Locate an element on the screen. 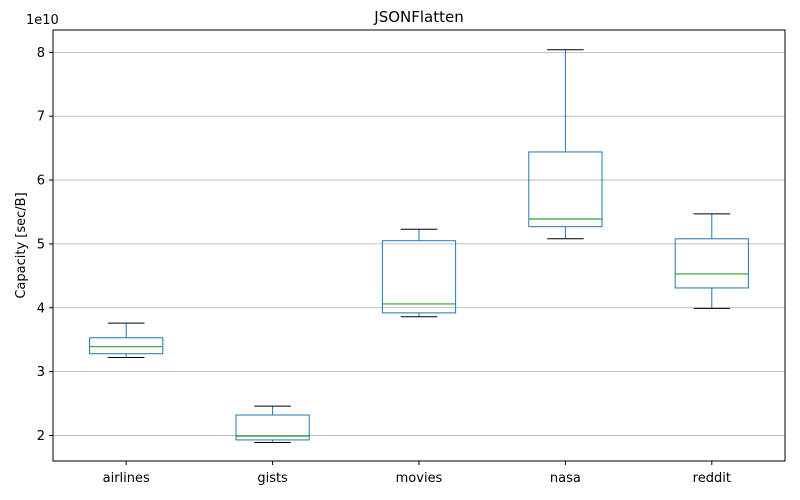 Image resolution: width=800 pixels, height=500 pixels. x-tick-label-airlines: airlines is located at coordinates (126, 478).